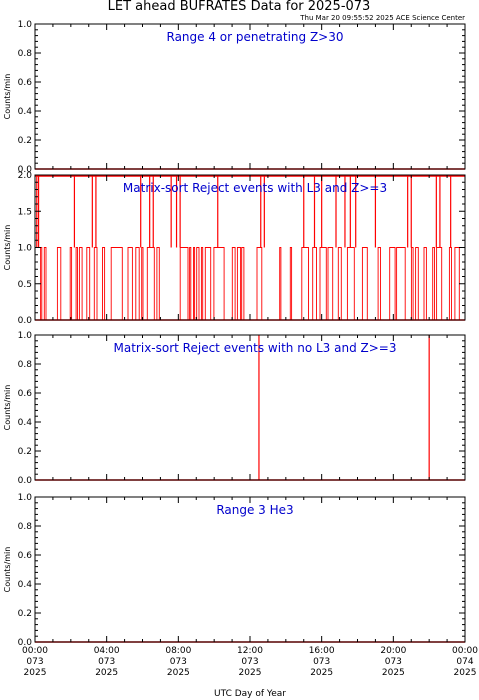  What do you see at coordinates (322, 651) in the screenshot?
I see `x-tick-time: 16:00` at bounding box center [322, 651].